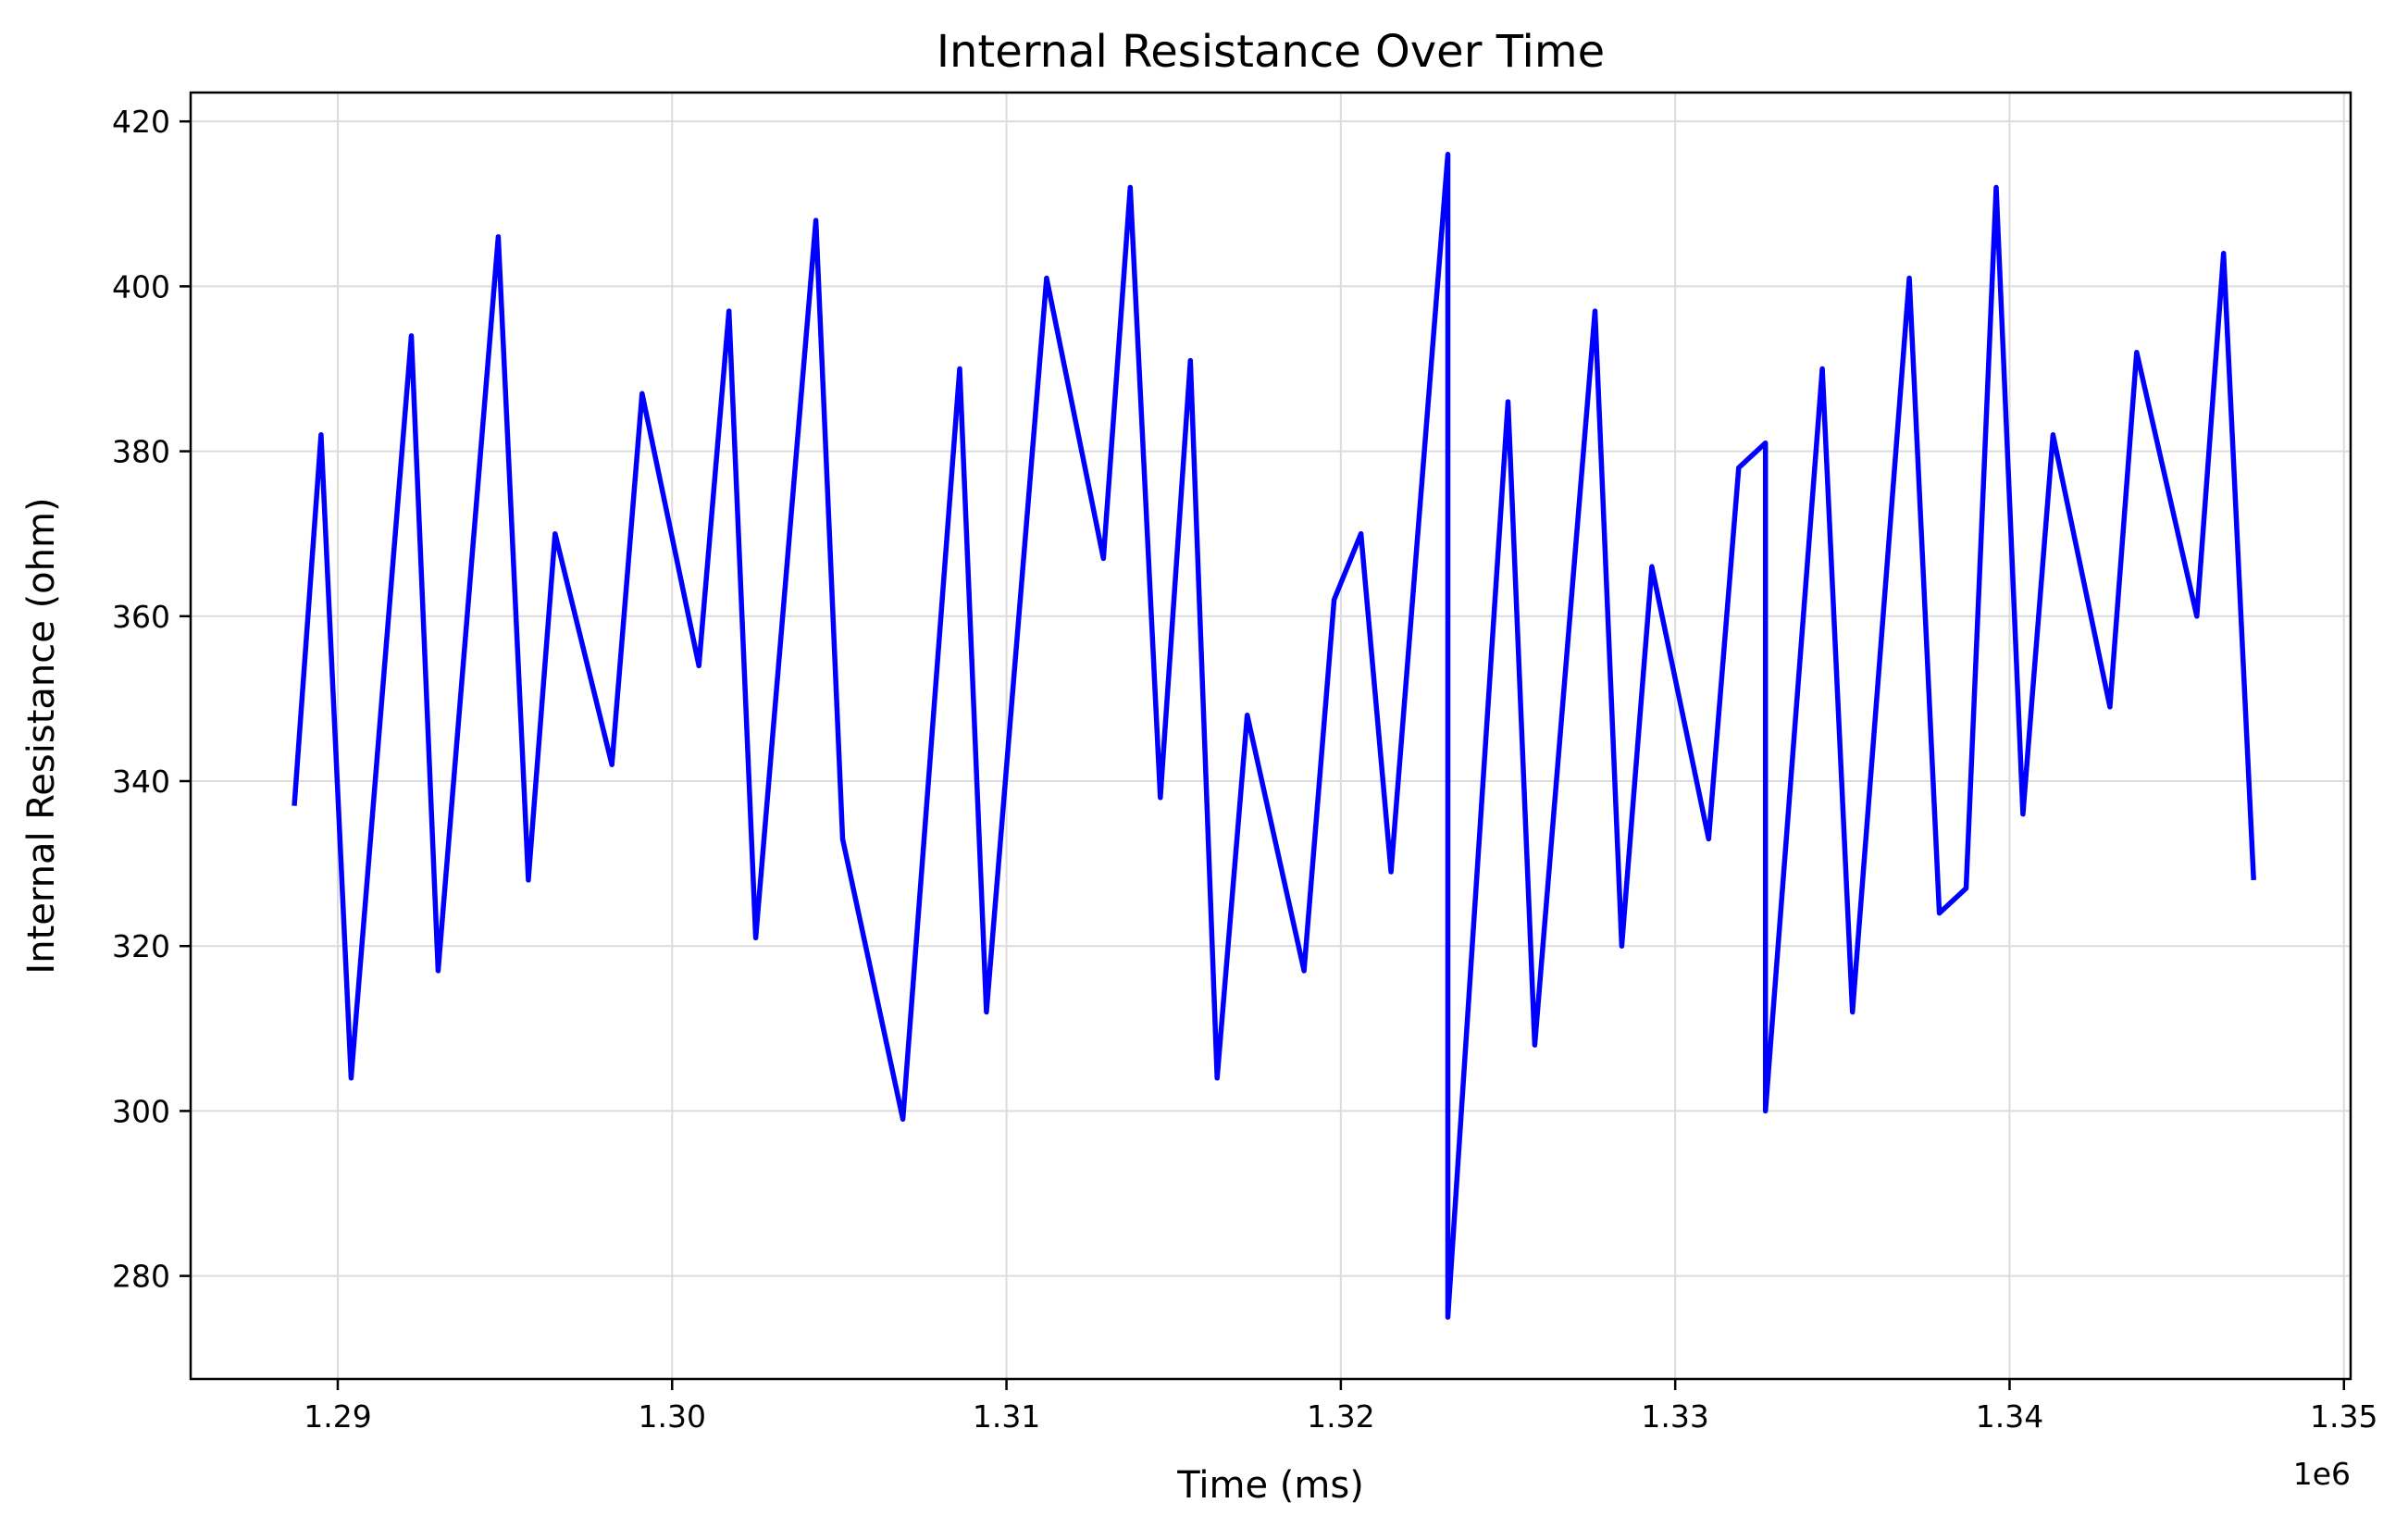 This screenshot has width=2408, height=1528. What do you see at coordinates (1270, 1485) in the screenshot?
I see `x-axis-label: Time (ms)` at bounding box center [1270, 1485].